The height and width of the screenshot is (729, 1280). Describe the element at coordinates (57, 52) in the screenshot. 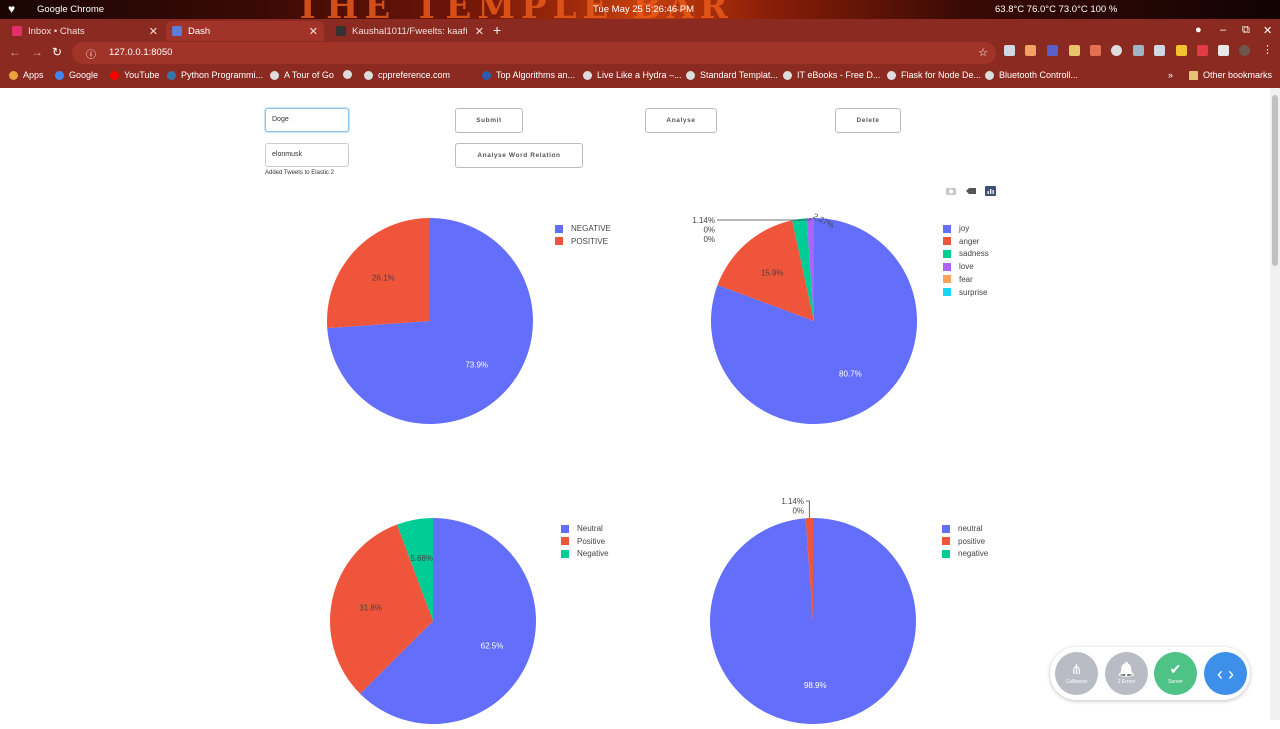

I see `reload-icon: ↻` at that location.